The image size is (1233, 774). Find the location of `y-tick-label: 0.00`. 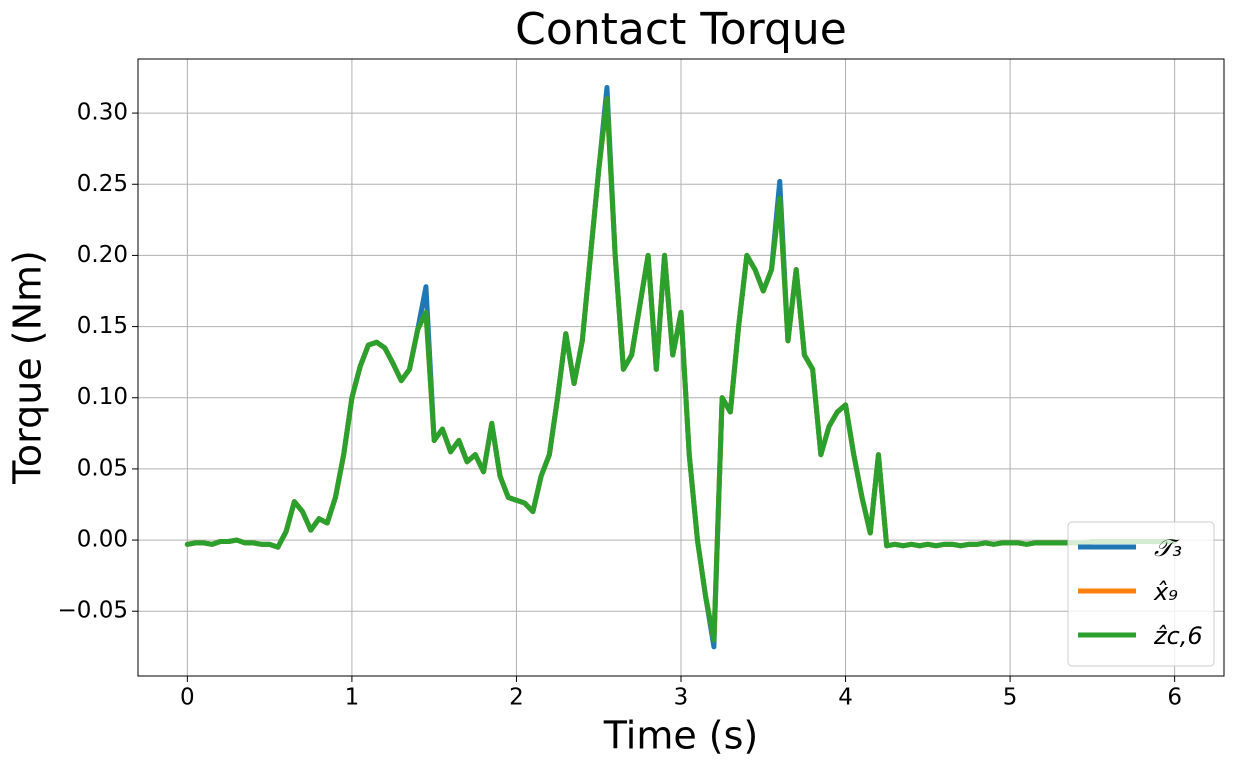

y-tick-label: 0.00 is located at coordinates (102, 540).